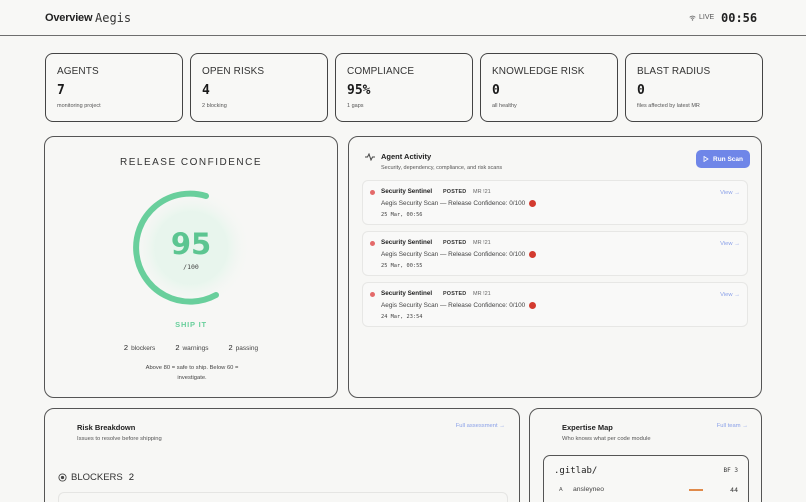  Describe the element at coordinates (191, 162) in the screenshot. I see `panel-heading: RELEASE CONFIDENCE` at that location.